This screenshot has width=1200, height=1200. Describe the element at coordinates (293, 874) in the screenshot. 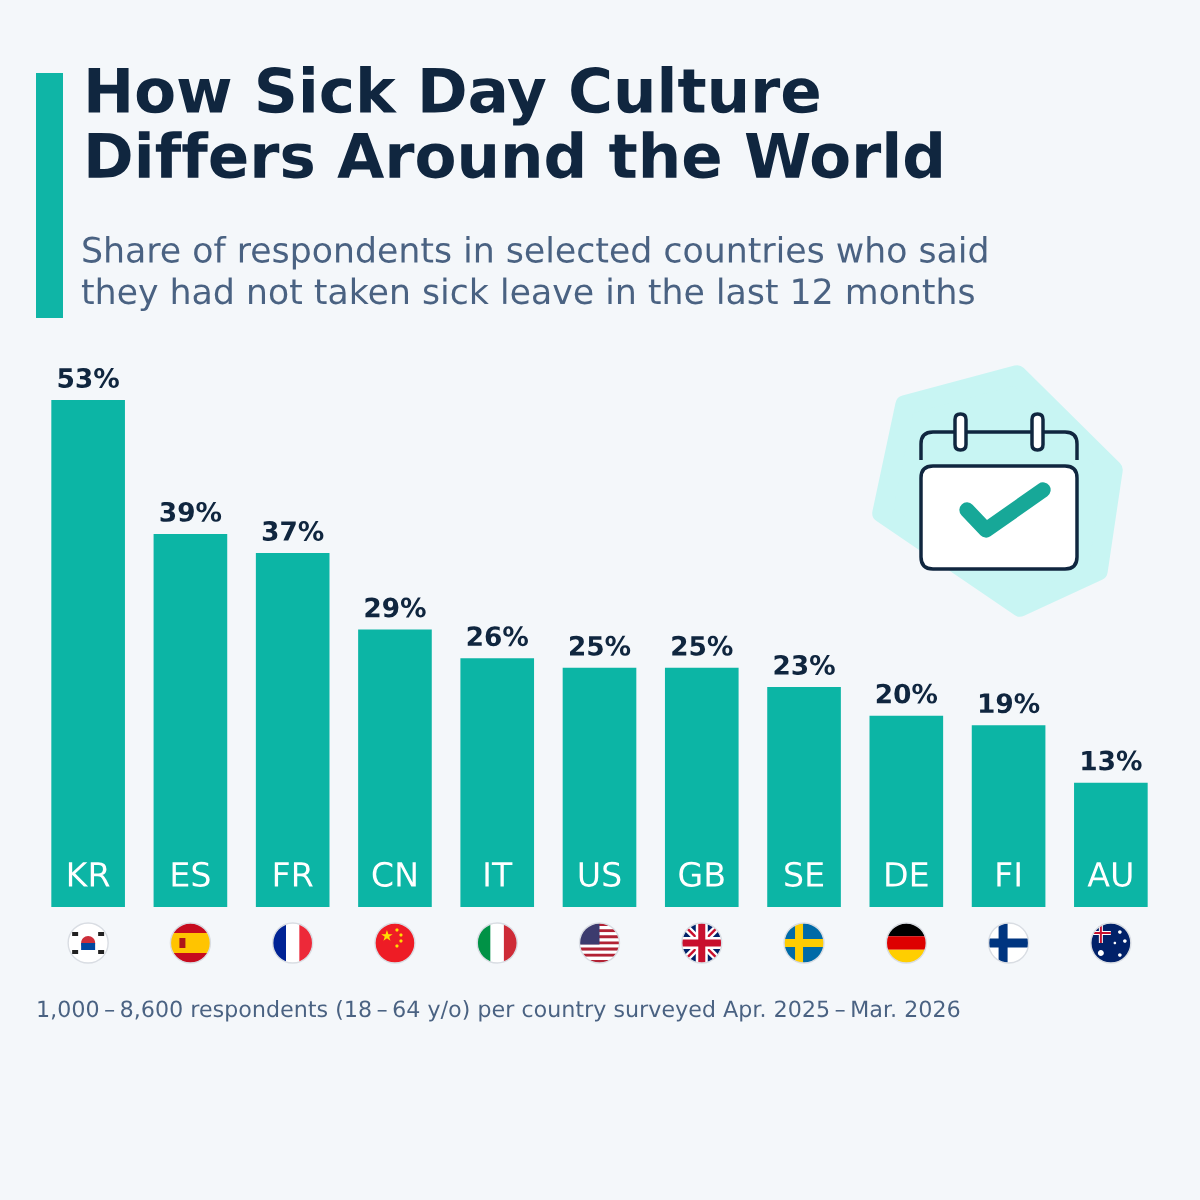

I see `x-tick-label: FR` at that location.